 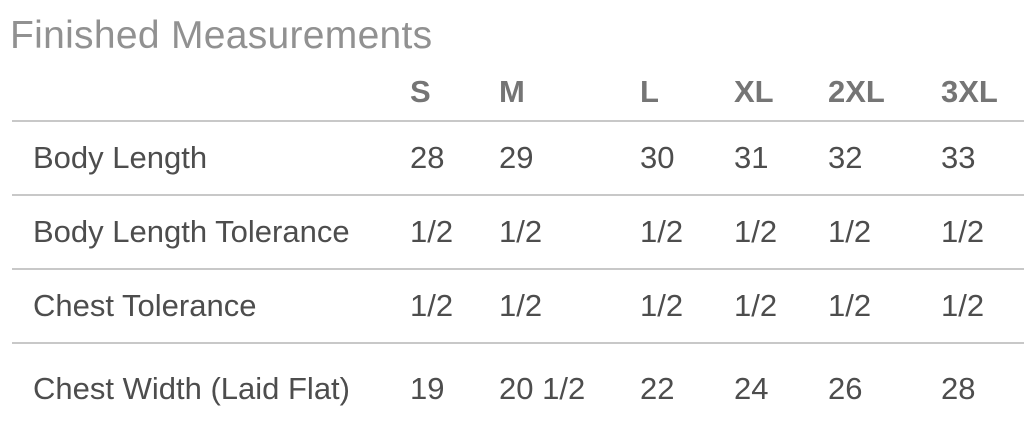 What do you see at coordinates (845, 388) in the screenshot?
I see `cell-value: 26` at bounding box center [845, 388].